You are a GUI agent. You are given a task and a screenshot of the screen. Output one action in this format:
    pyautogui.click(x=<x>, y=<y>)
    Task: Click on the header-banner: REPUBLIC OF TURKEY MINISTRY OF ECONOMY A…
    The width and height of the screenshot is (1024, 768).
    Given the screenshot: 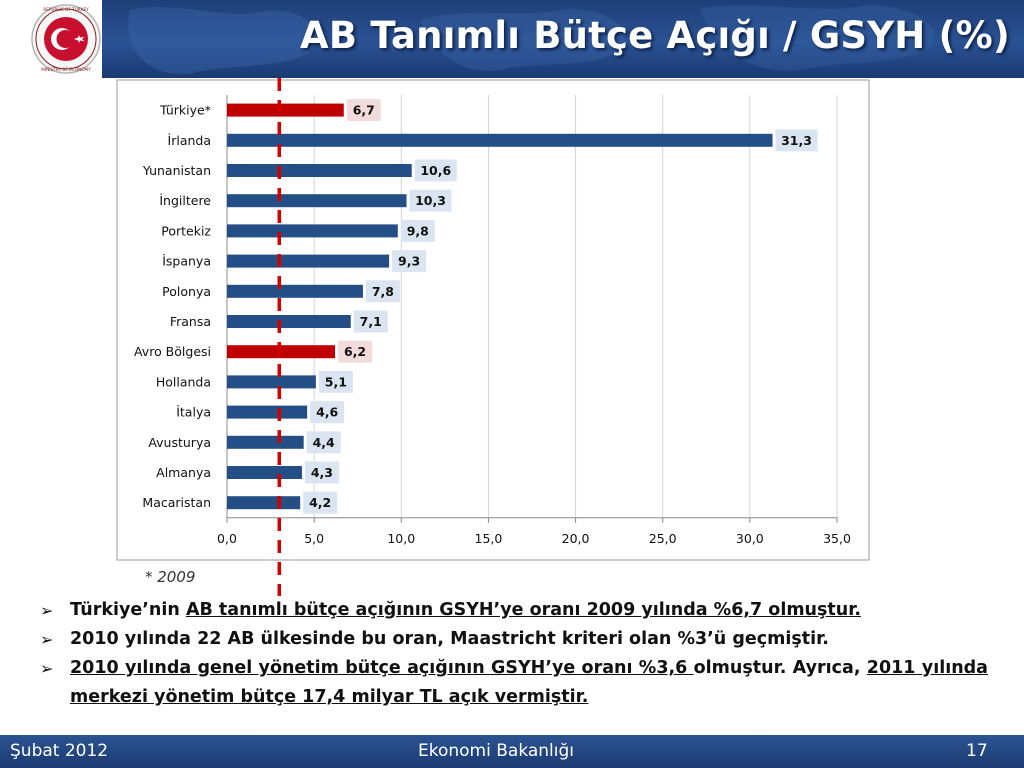 What is the action you would take?
    pyautogui.click(x=512, y=39)
    